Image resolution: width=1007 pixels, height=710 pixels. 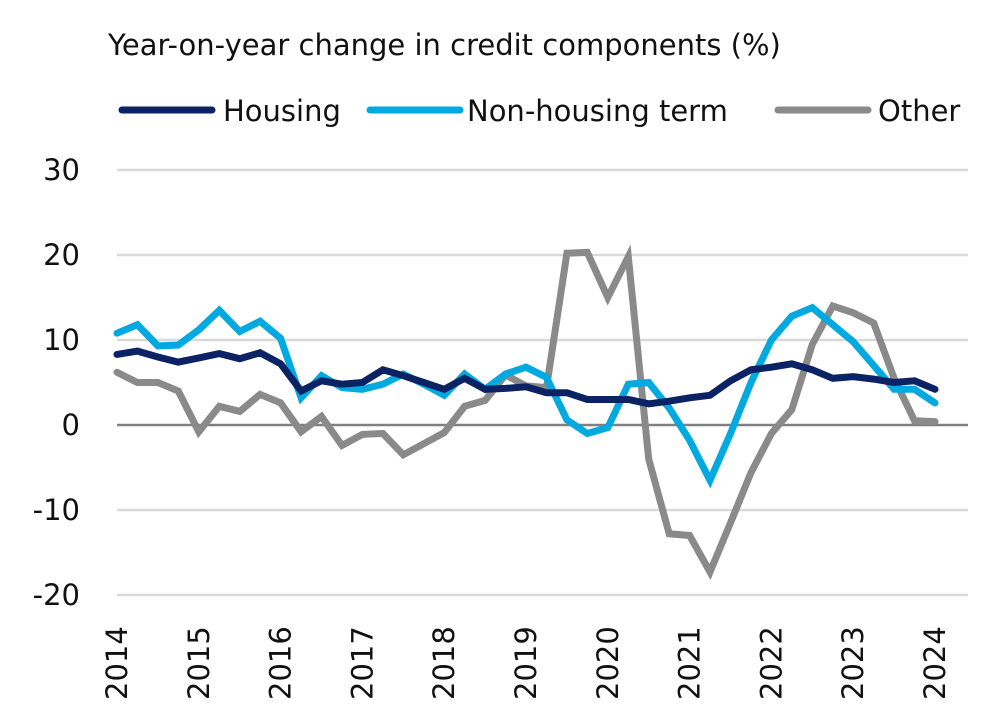 I want to click on legend-label: Non-housing term, so click(x=597, y=111).